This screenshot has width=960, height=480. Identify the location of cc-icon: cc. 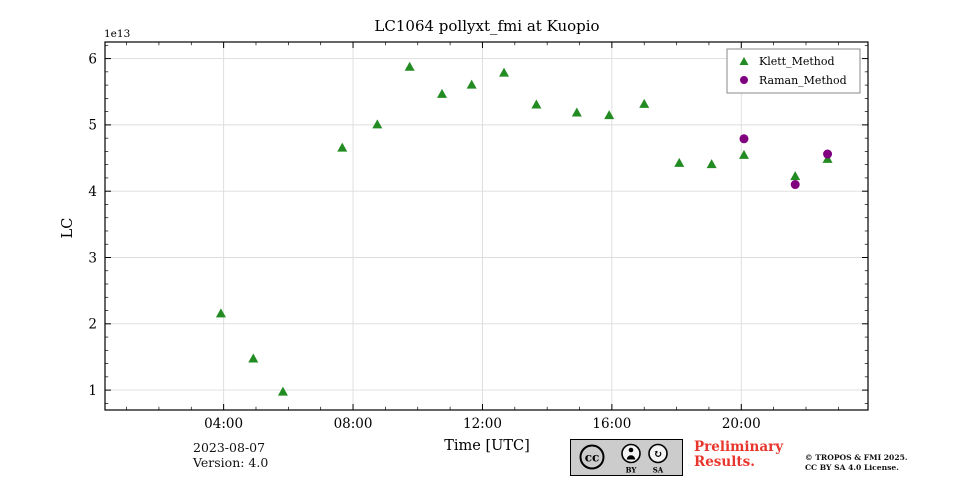
(592, 457).